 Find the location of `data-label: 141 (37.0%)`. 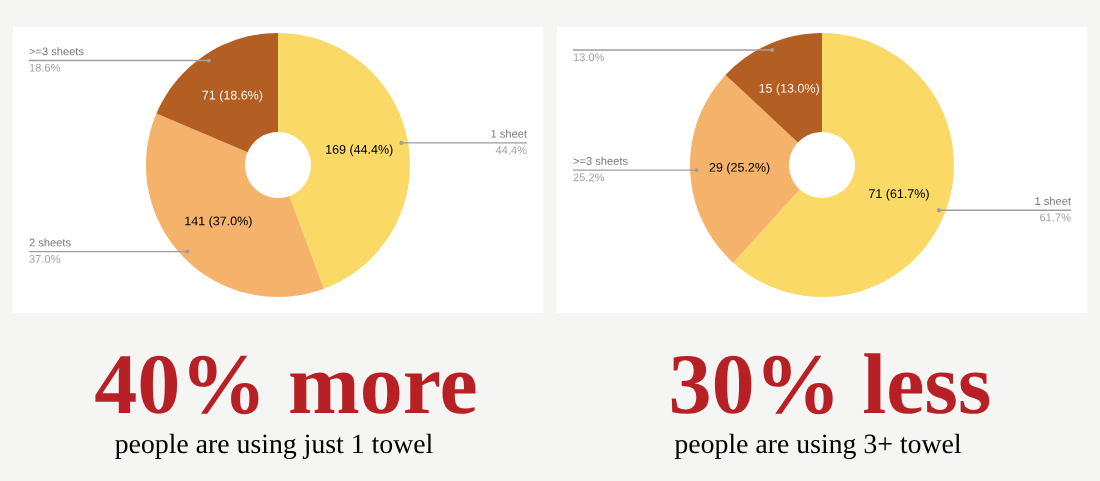

data-label: 141 (37.0%) is located at coordinates (218, 222).